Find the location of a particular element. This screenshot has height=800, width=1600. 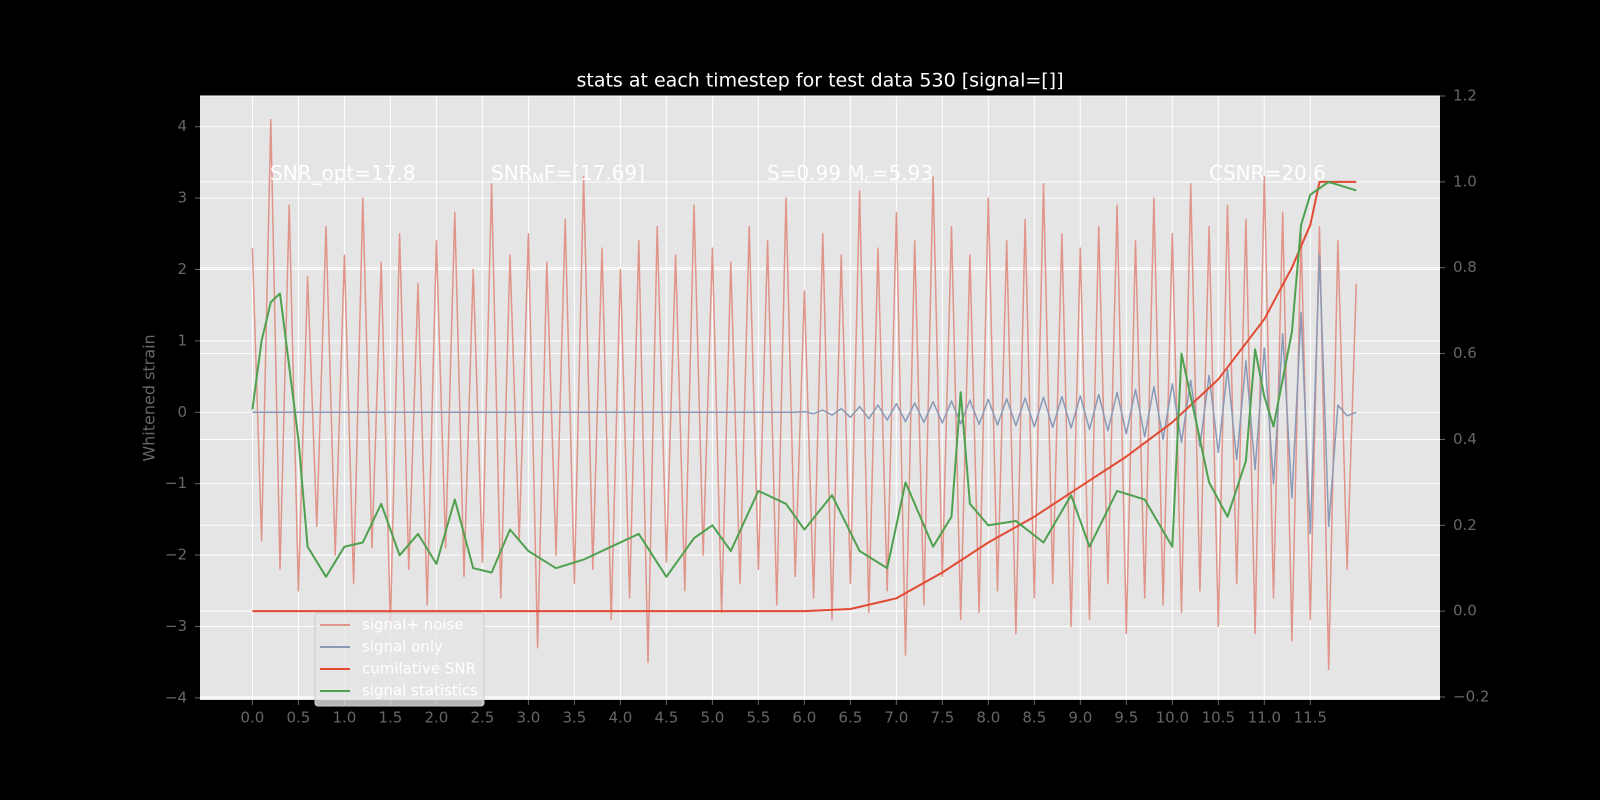

x-tick-label: 8.0 is located at coordinates (988, 718).